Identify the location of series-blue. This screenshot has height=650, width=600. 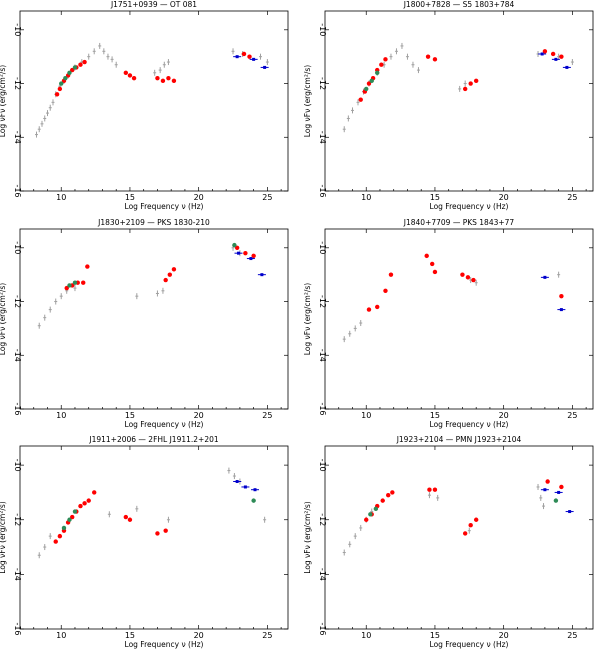
(557, 501).